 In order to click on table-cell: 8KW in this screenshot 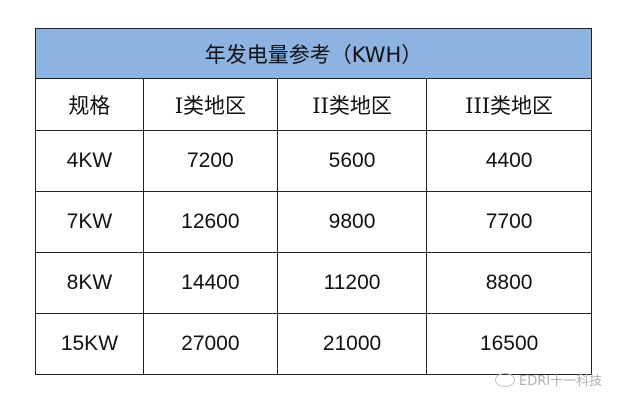, I will do `click(89, 283)`.